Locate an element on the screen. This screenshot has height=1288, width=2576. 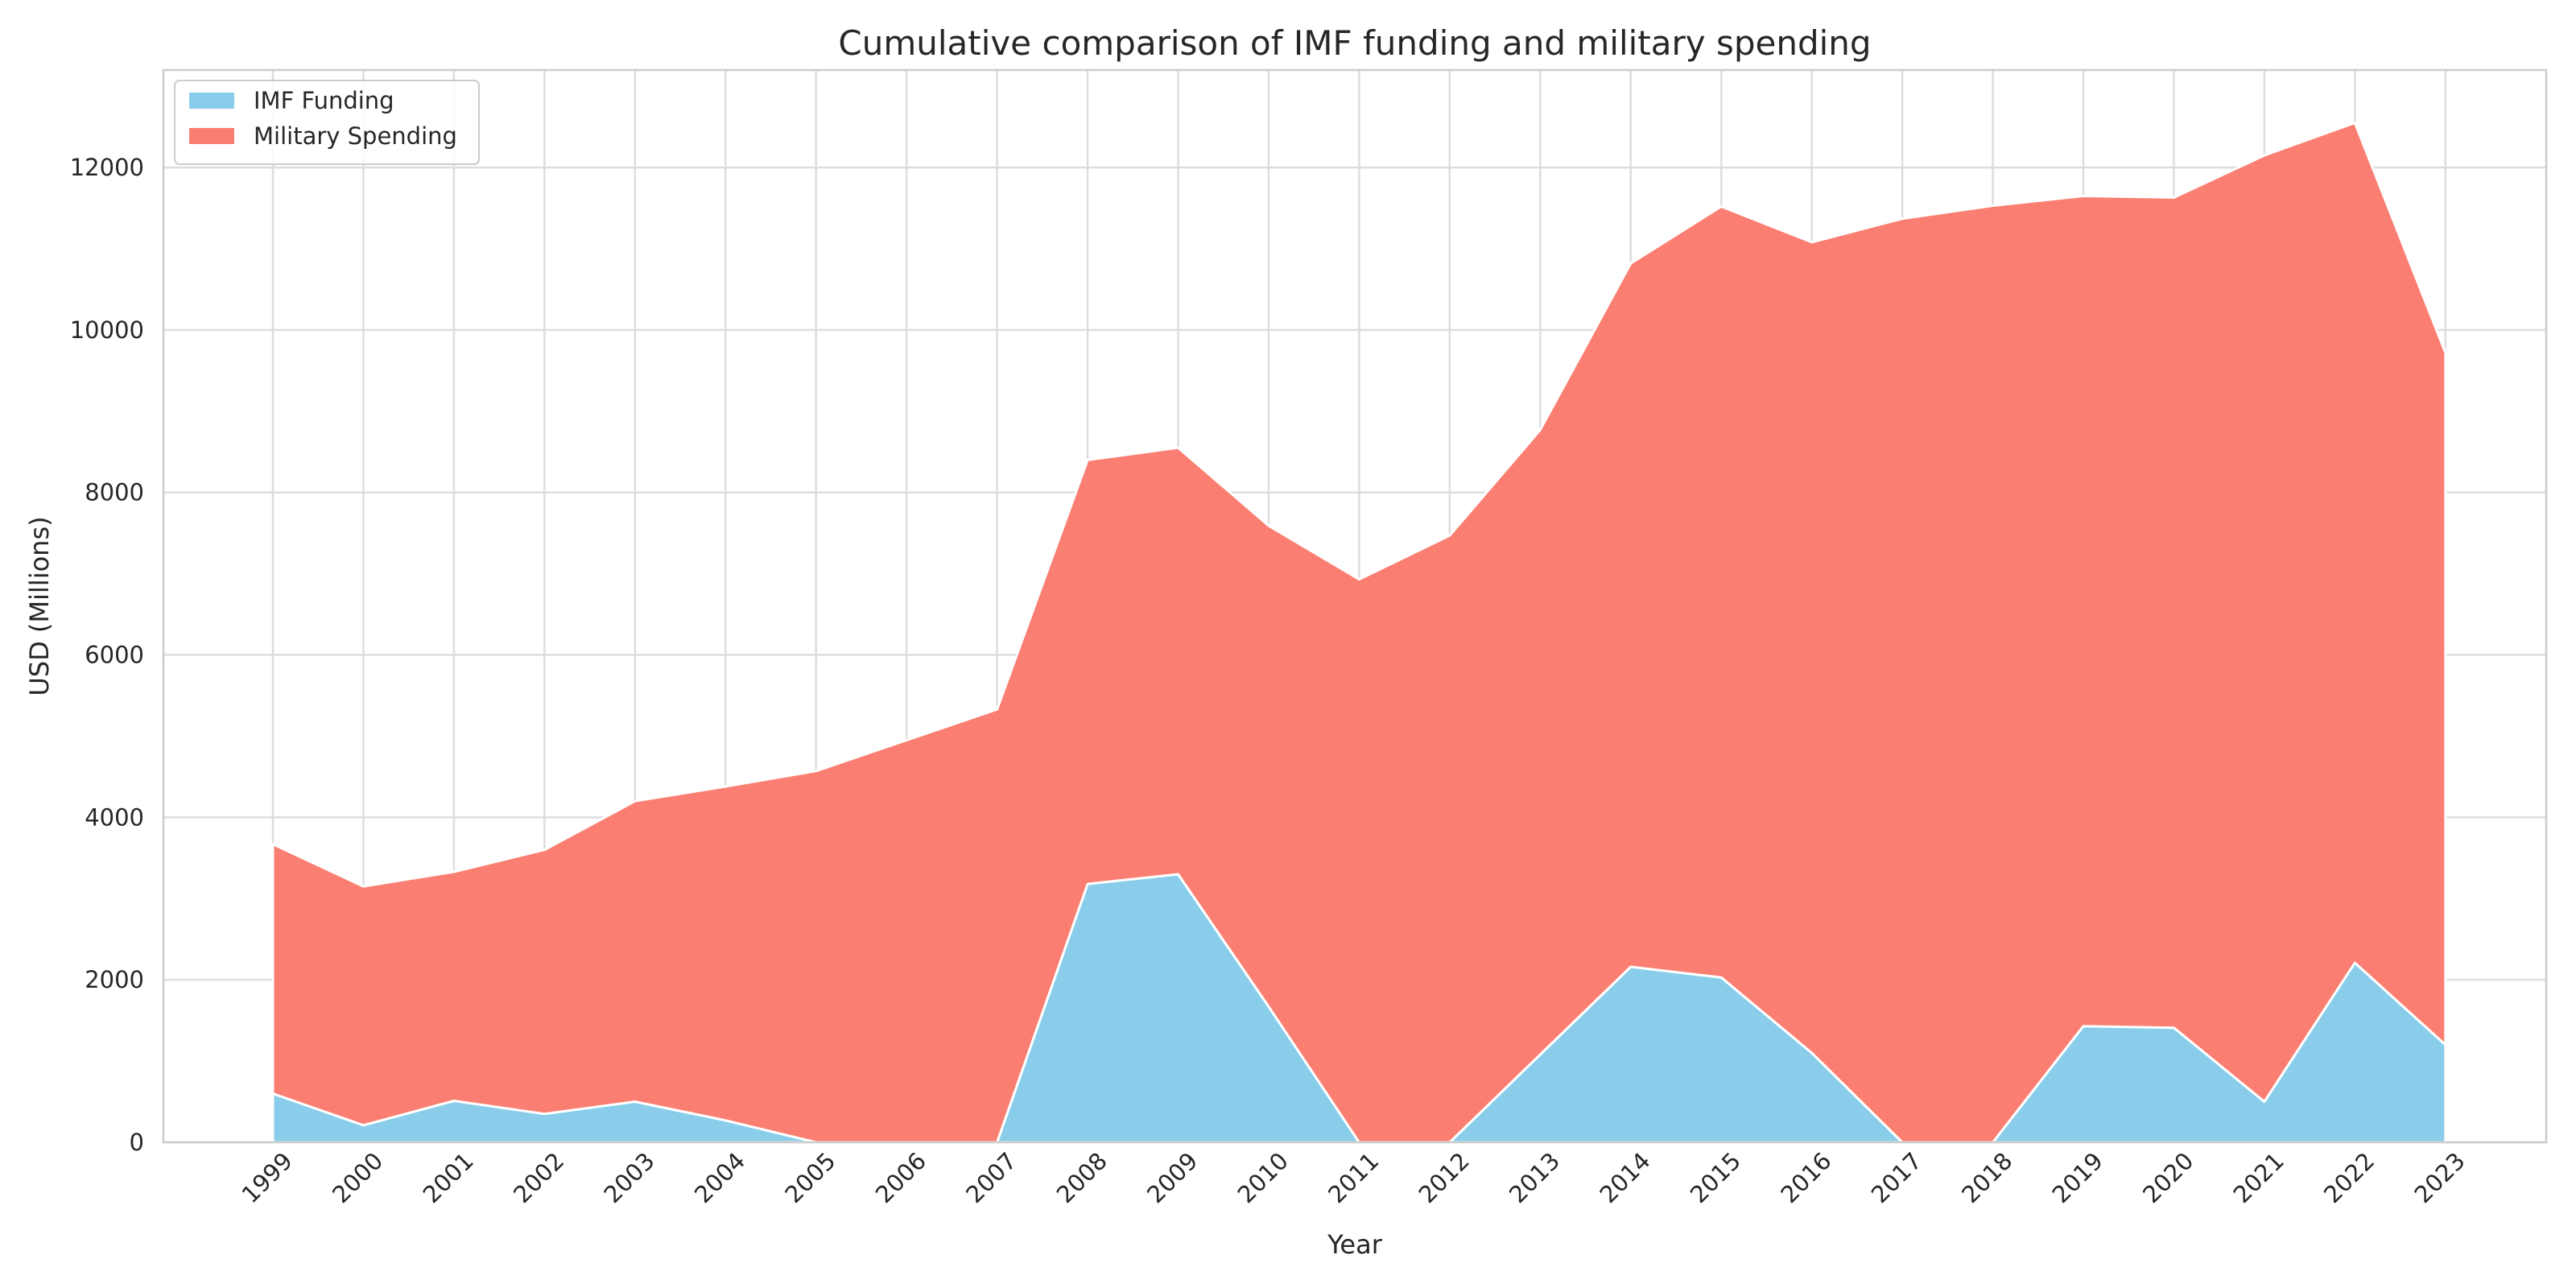
x-tick-label: 2008 is located at coordinates (1082, 1177).